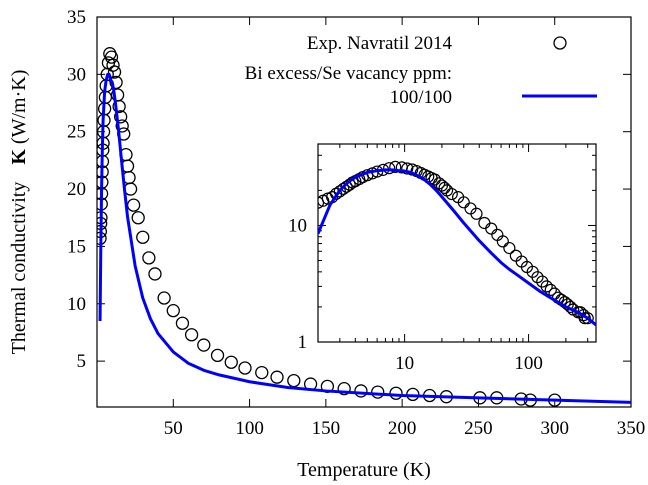  I want to click on x-tick-label: 100, so click(249, 428).